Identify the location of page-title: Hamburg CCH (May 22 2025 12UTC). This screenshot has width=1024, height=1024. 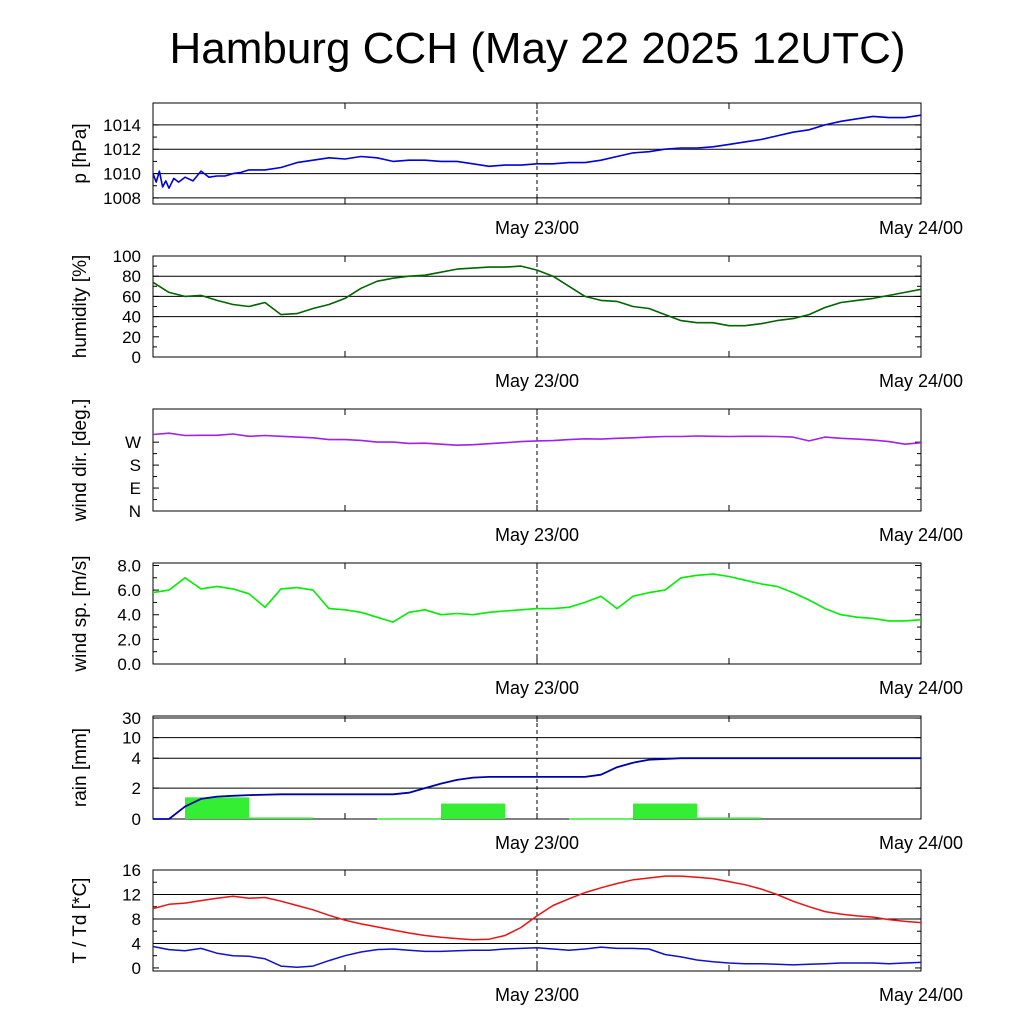
(537, 48).